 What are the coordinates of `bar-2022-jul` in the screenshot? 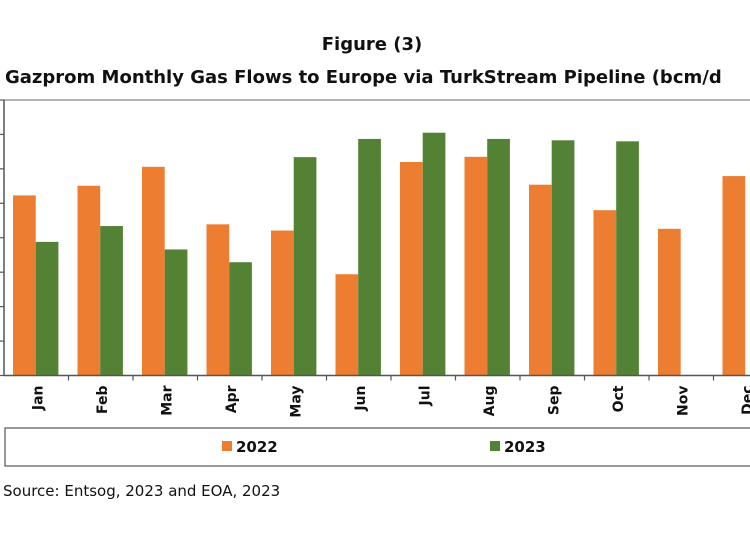 It's located at (411, 268).